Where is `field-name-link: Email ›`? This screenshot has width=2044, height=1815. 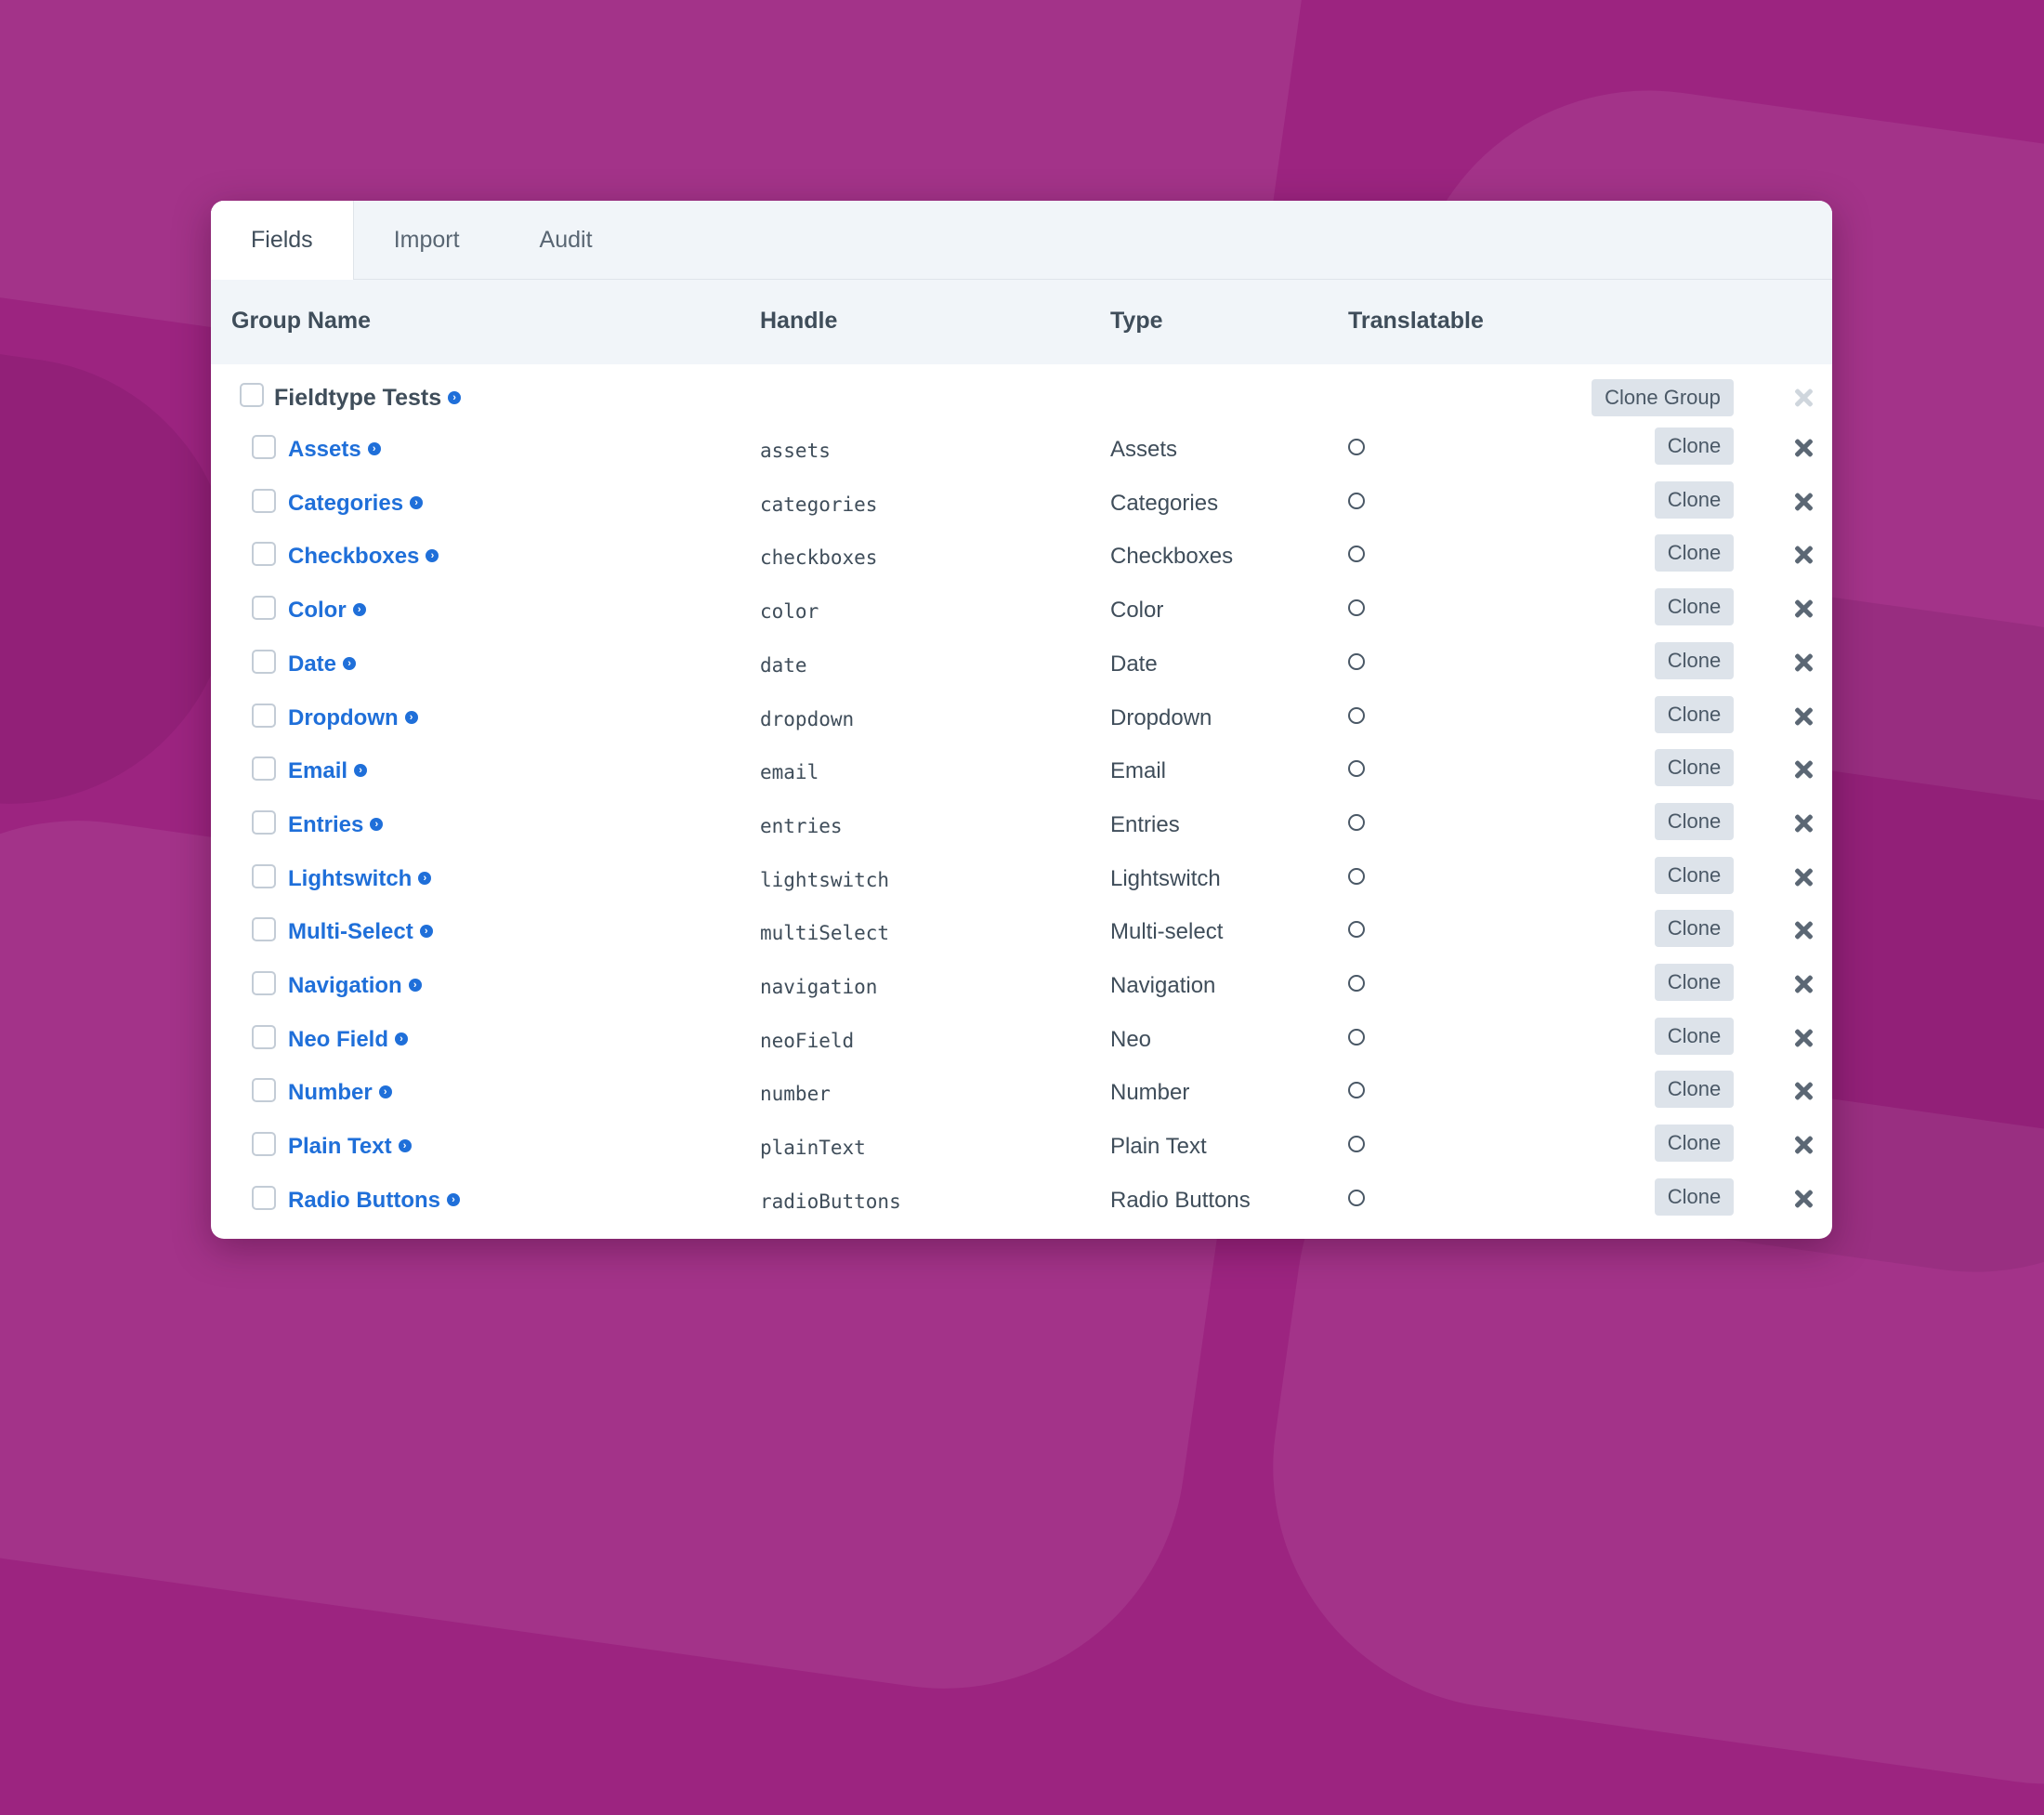 field-name-link: Email › is located at coordinates (328, 771).